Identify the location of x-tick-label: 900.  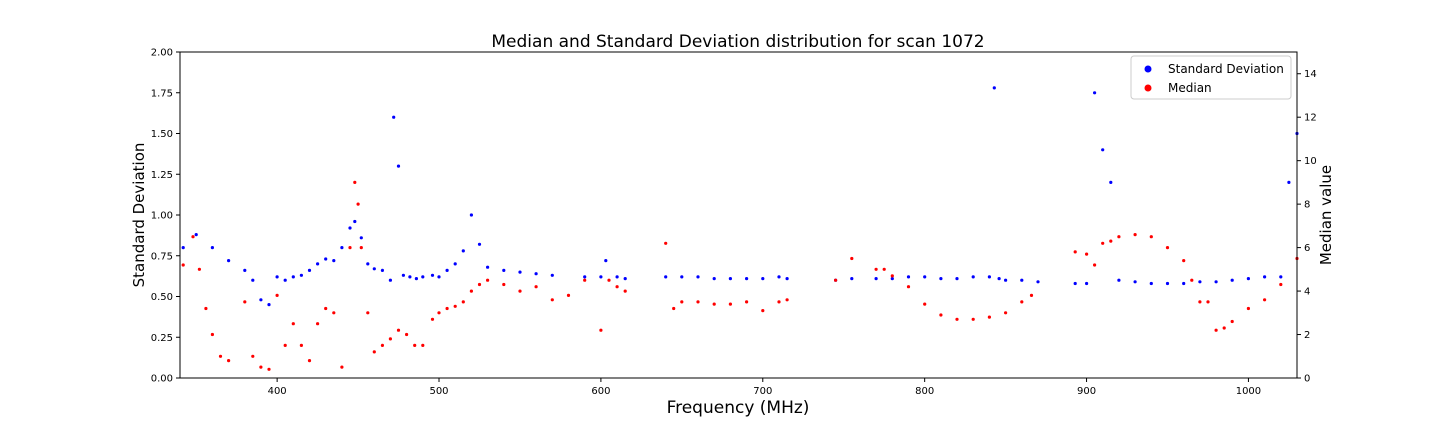
(1086, 391).